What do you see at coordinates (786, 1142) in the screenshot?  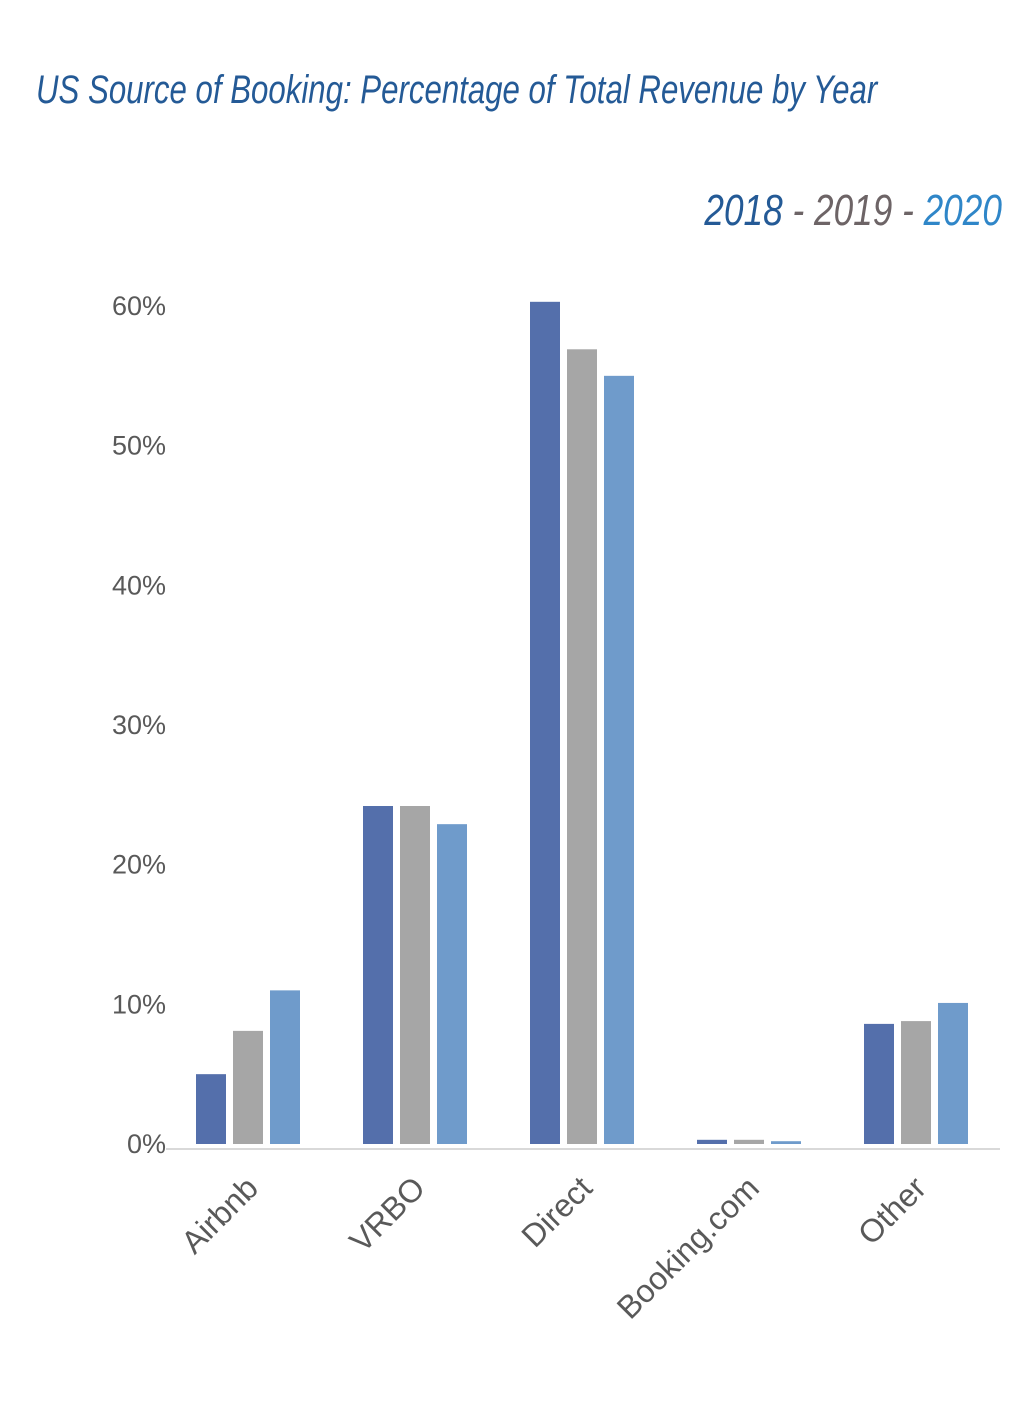 I see `bar-bookingcom-2020` at bounding box center [786, 1142].